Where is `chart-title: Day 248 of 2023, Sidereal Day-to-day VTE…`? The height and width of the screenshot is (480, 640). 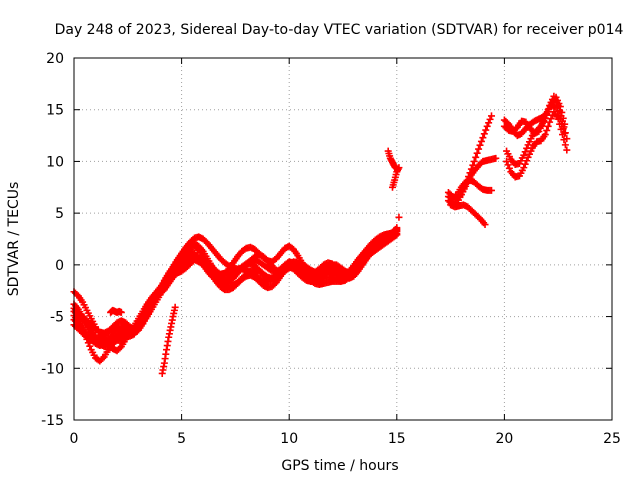
chart-title: Day 248 of 2023, Sidereal Day-to-day VTE… is located at coordinates (339, 30).